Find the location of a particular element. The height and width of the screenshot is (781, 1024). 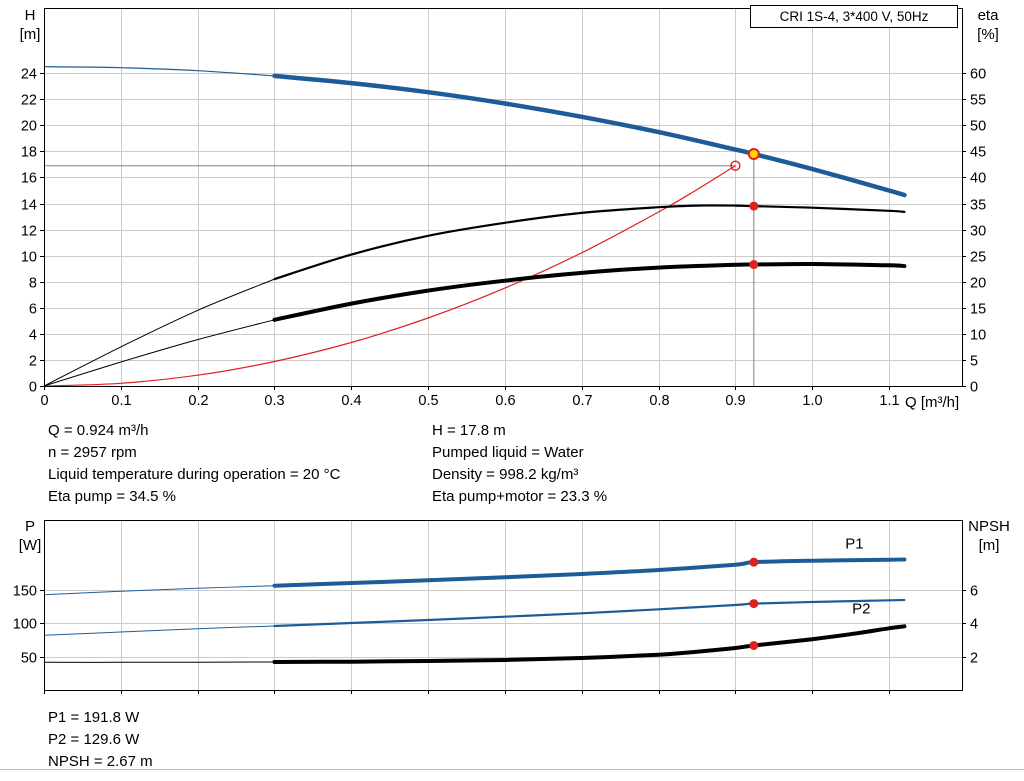

tick-label-x: 1.0 is located at coordinates (812, 401).